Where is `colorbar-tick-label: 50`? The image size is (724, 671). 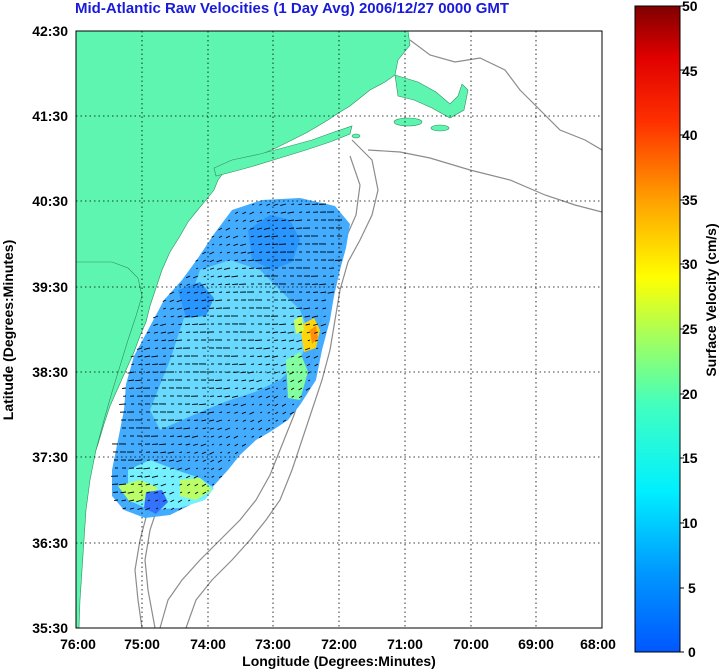
colorbar-tick-label: 50 is located at coordinates (690, 7).